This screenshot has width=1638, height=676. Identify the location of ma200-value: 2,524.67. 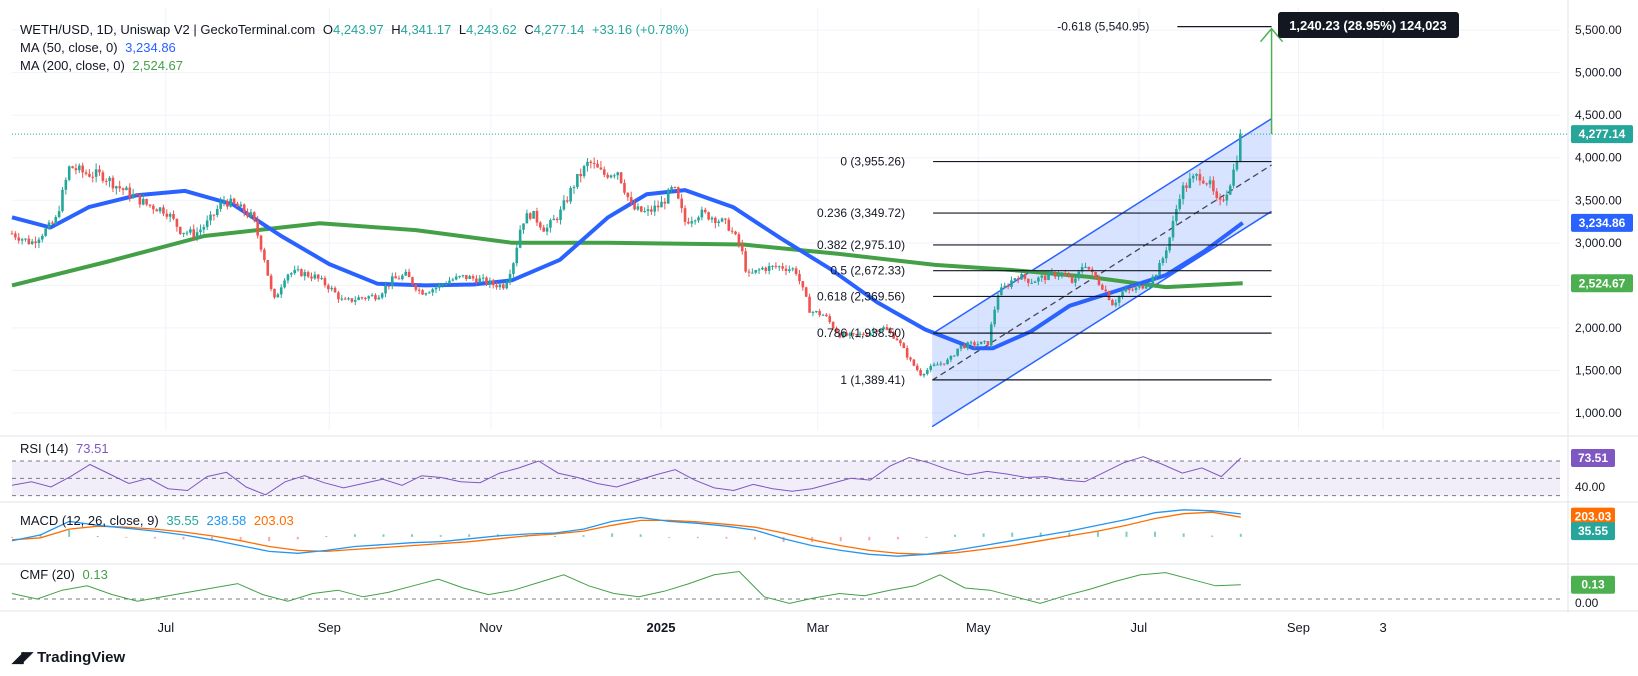
(158, 65).